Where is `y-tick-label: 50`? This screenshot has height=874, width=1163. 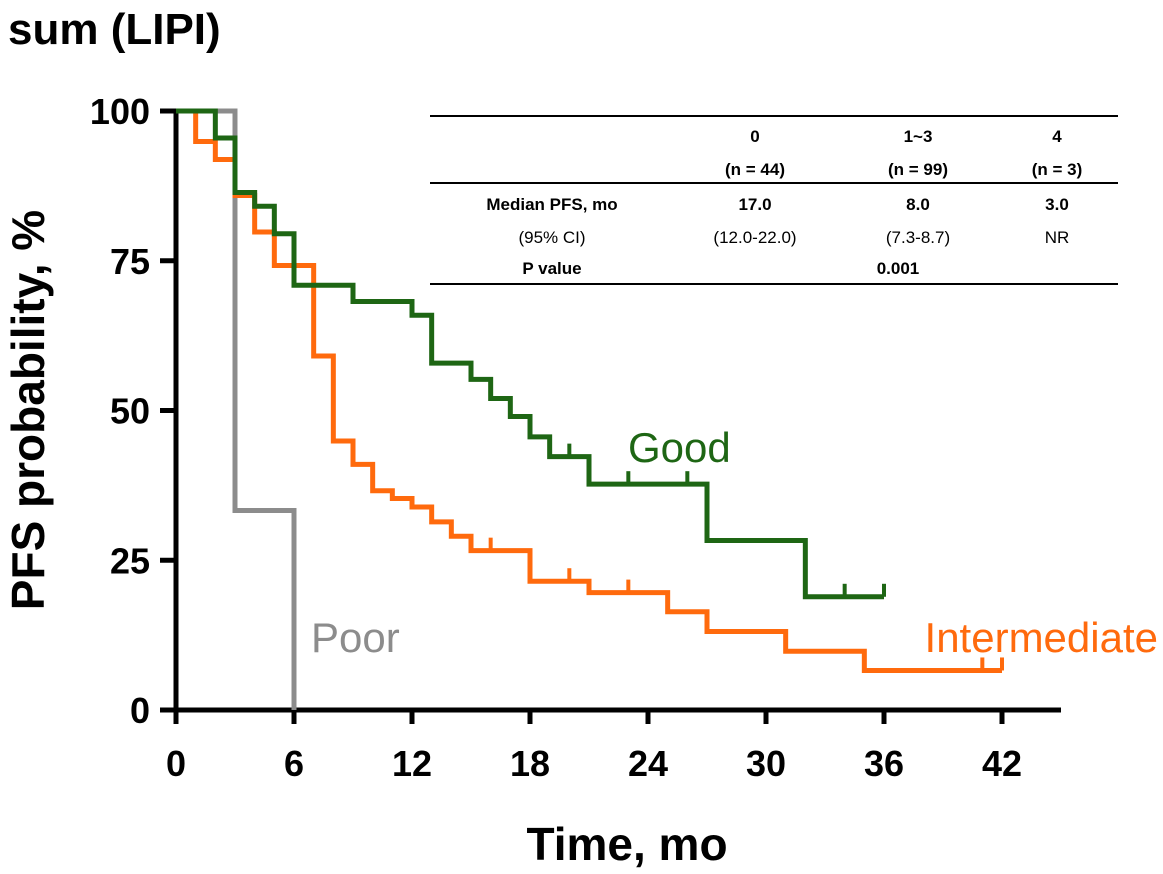
y-tick-label: 50 is located at coordinates (130, 411).